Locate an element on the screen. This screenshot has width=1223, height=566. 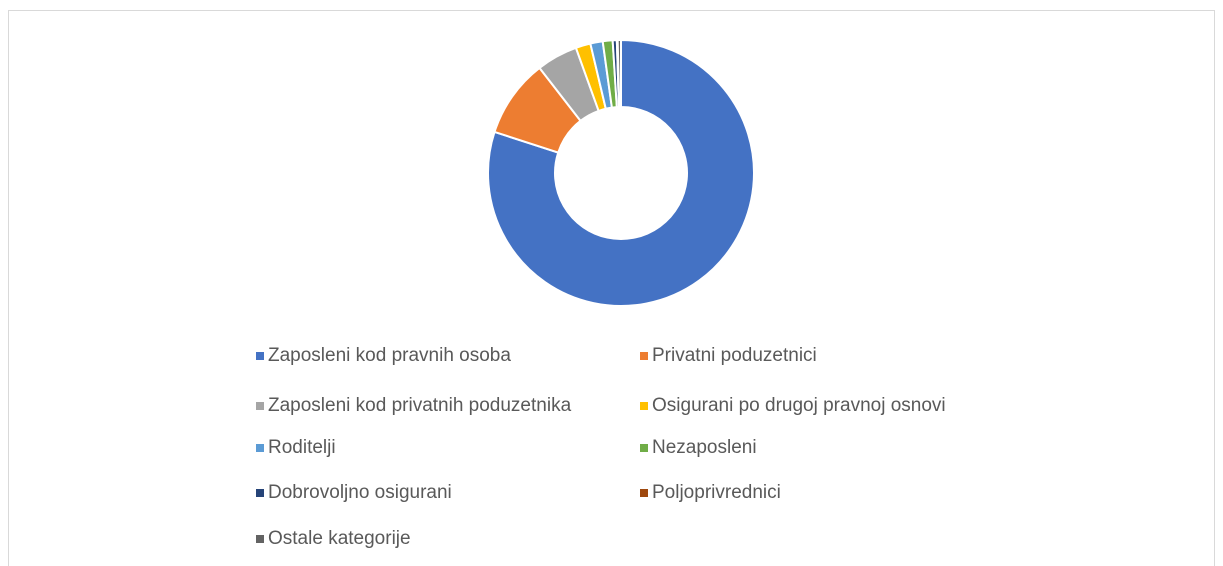
legend-label: Nezaposleni is located at coordinates (704, 447).